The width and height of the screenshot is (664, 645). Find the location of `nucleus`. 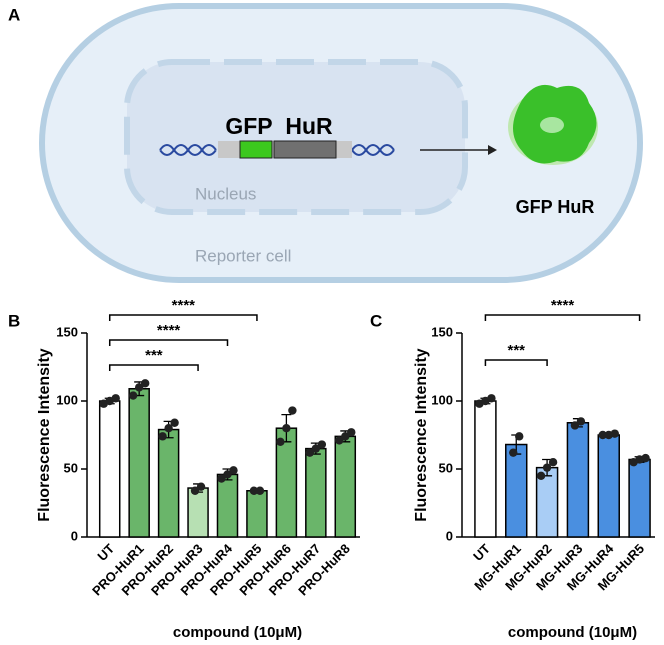

nucleus is located at coordinates (296, 137).